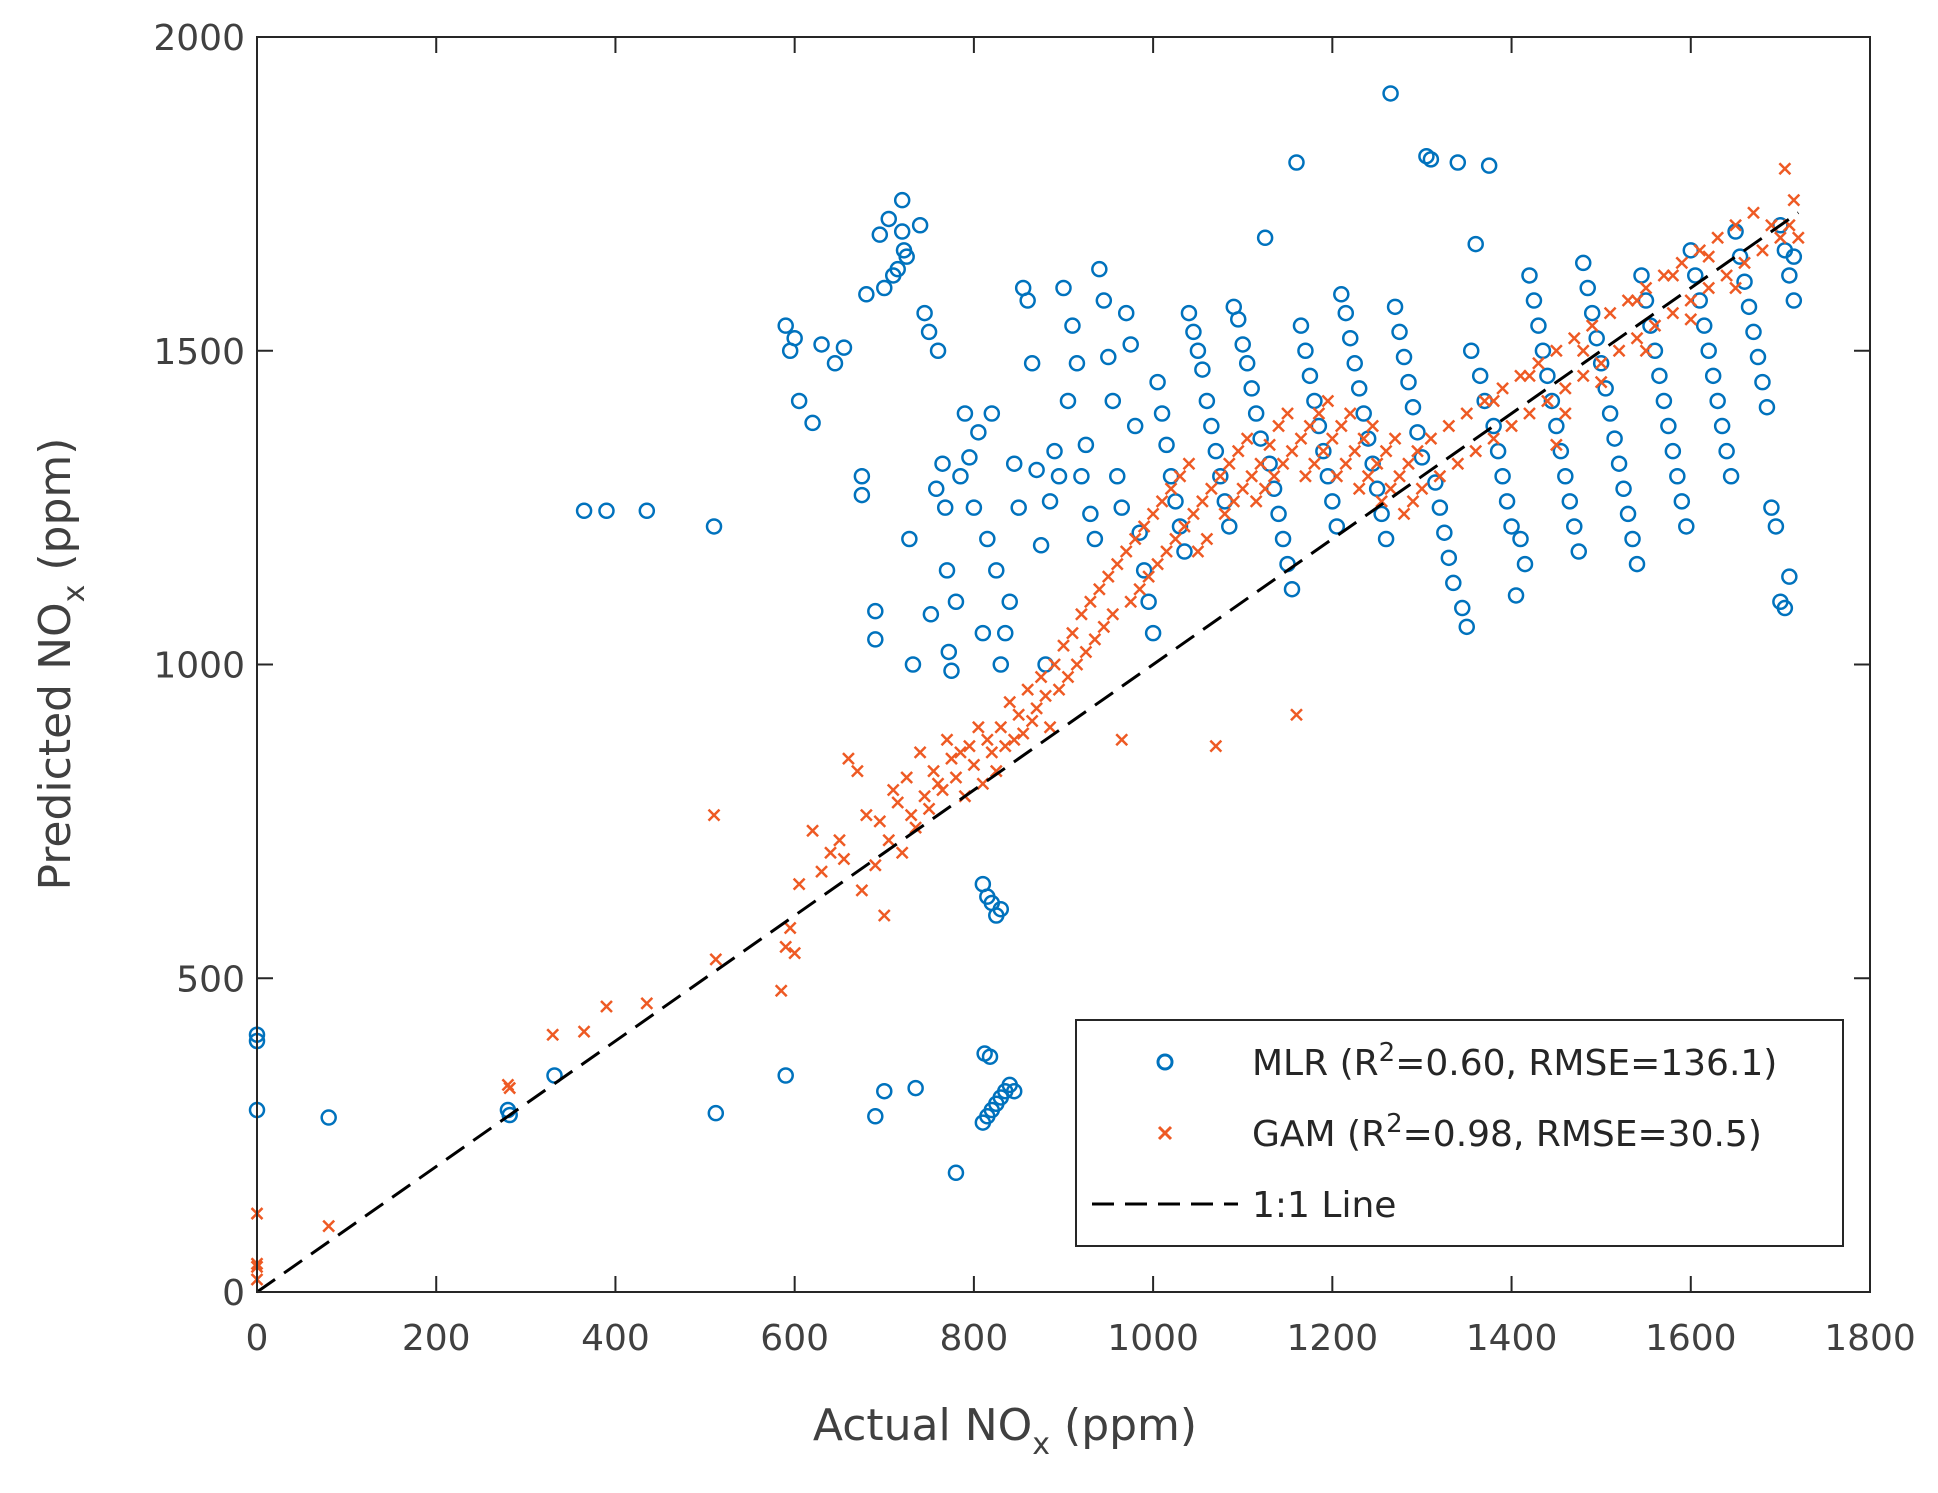 The image size is (1938, 1493). I want to click on x-axis-label: Actual NOx (ppm), so click(1005, 1431).